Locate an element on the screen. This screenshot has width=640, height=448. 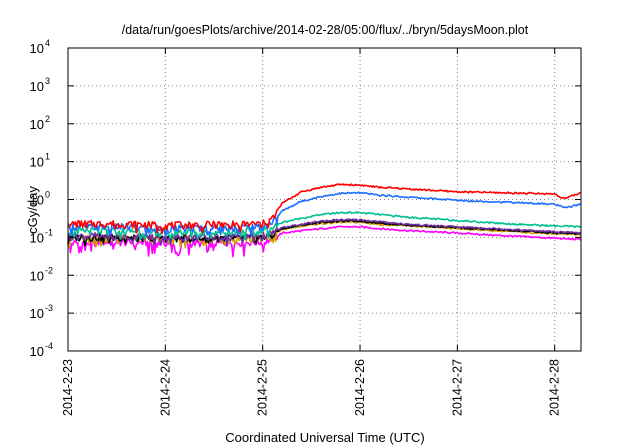
x-tick-label: 2014-2-28 is located at coordinates (555, 387).